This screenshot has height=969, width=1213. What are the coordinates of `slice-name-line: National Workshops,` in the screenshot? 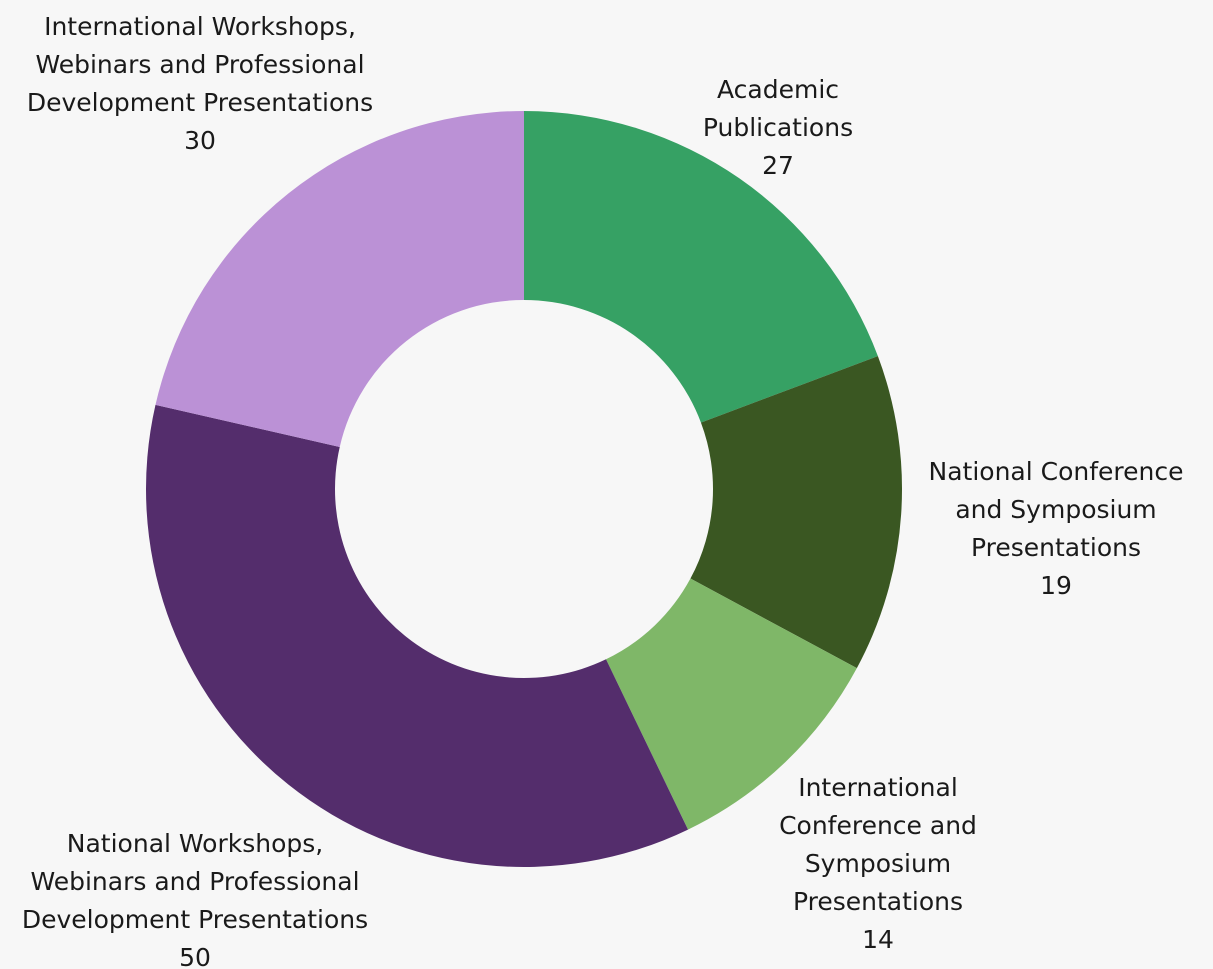 It's located at (195, 843).